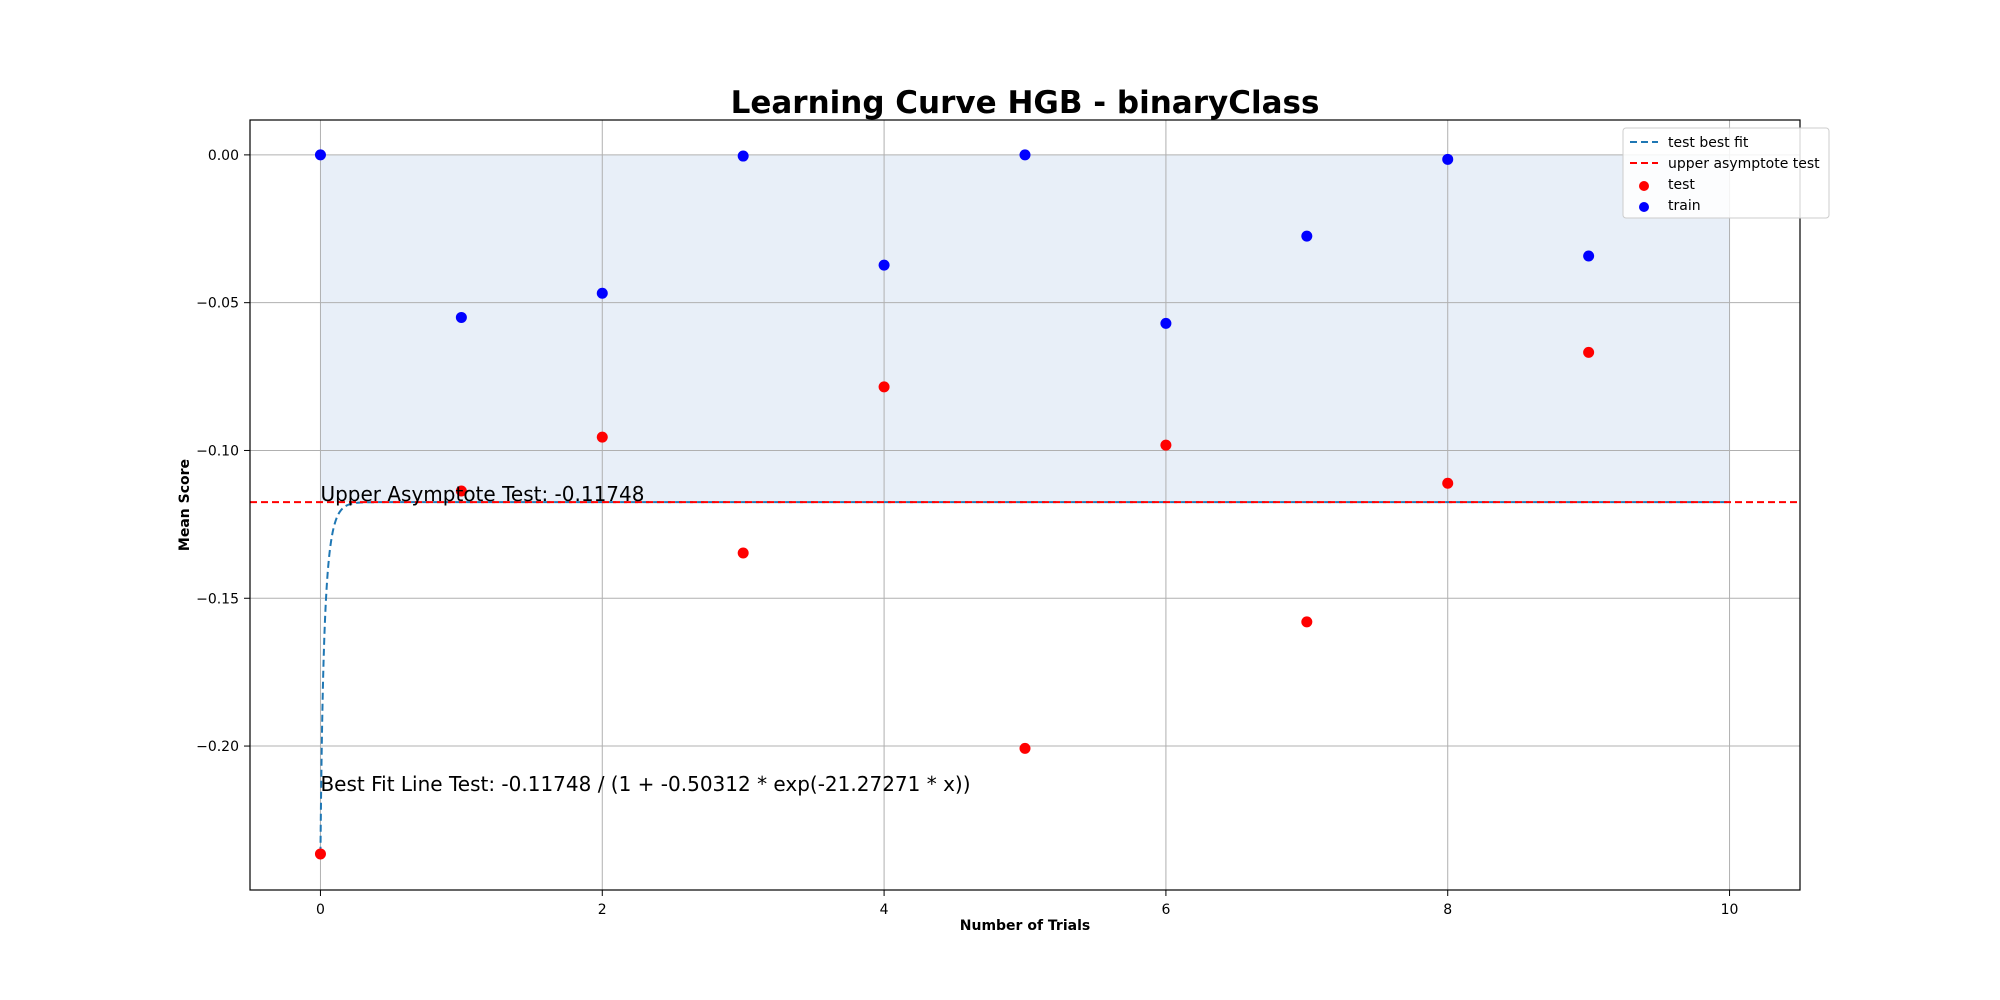 The image size is (2000, 1000). What do you see at coordinates (320, 910) in the screenshot?
I see `x-tick-label: 0` at bounding box center [320, 910].